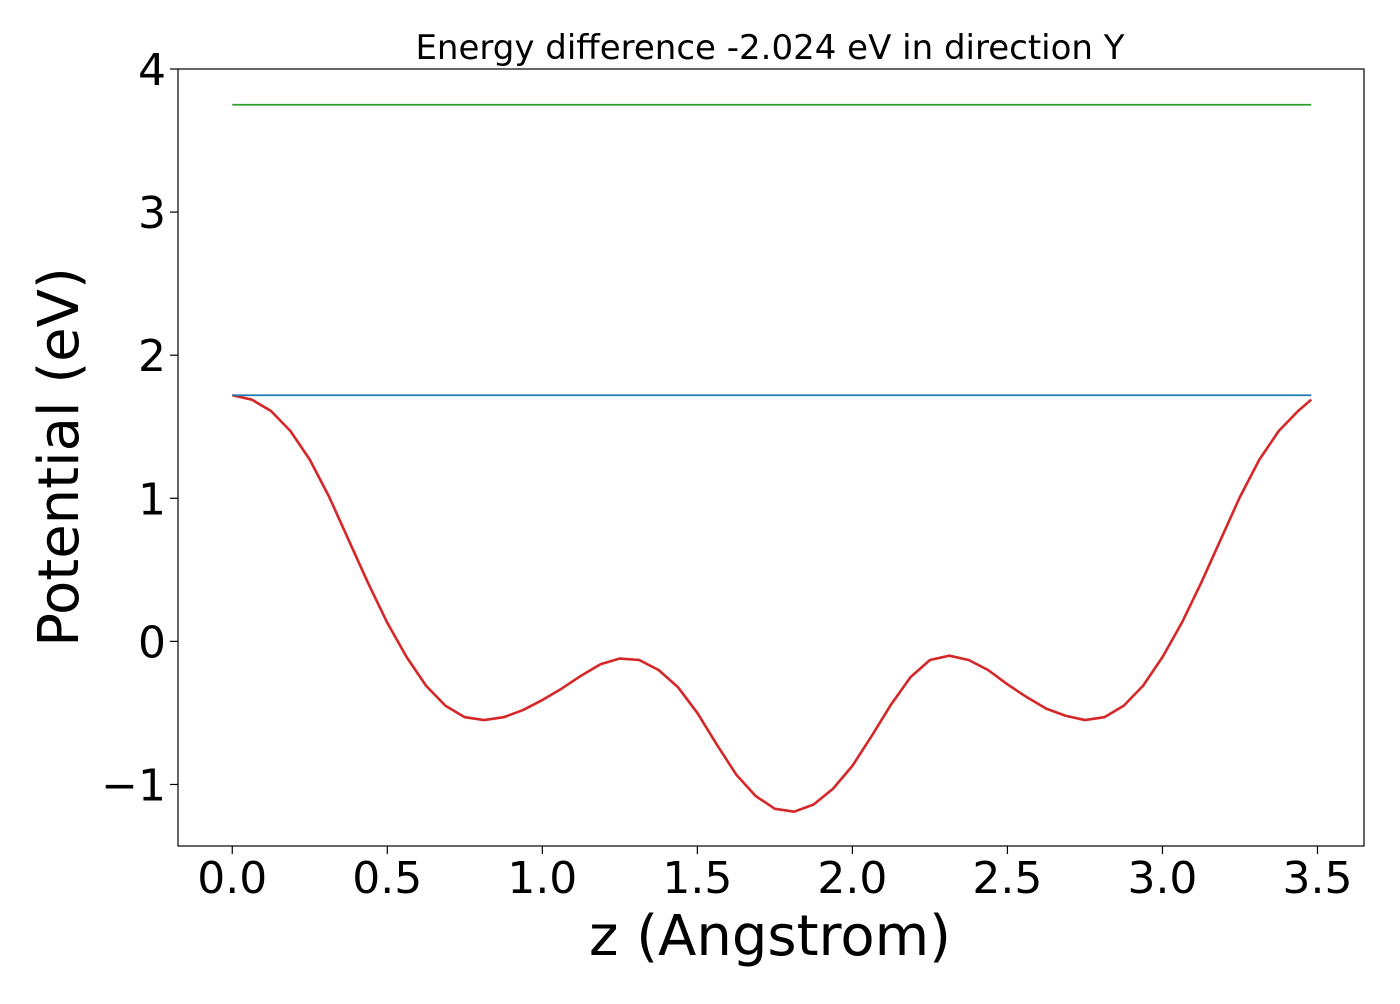 The height and width of the screenshot is (1004, 1400). Describe the element at coordinates (133, 785) in the screenshot. I see `y-tick-label: −1` at that location.